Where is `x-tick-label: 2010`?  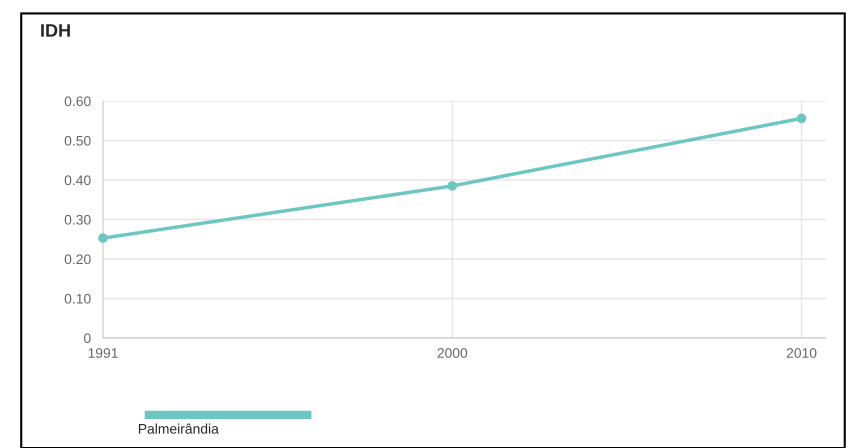 x-tick-label: 2010 is located at coordinates (801, 353).